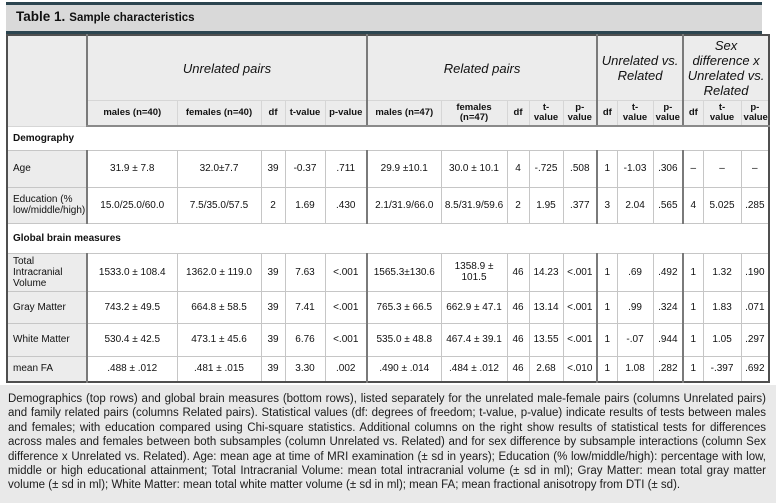 The width and height of the screenshot is (776, 503). I want to click on data-cell: 1.08, so click(635, 369).